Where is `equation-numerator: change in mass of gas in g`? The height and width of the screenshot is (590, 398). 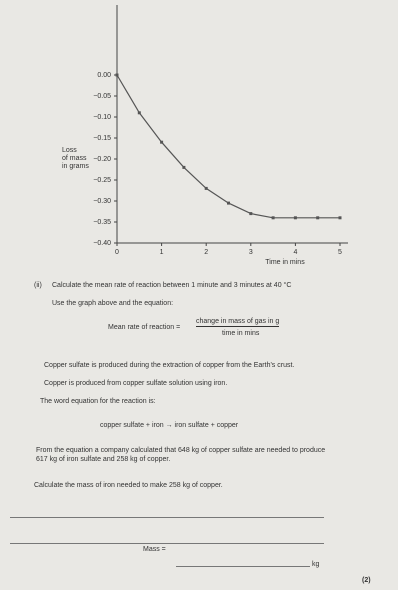 equation-numerator: change in mass of gas in g is located at coordinates (238, 322).